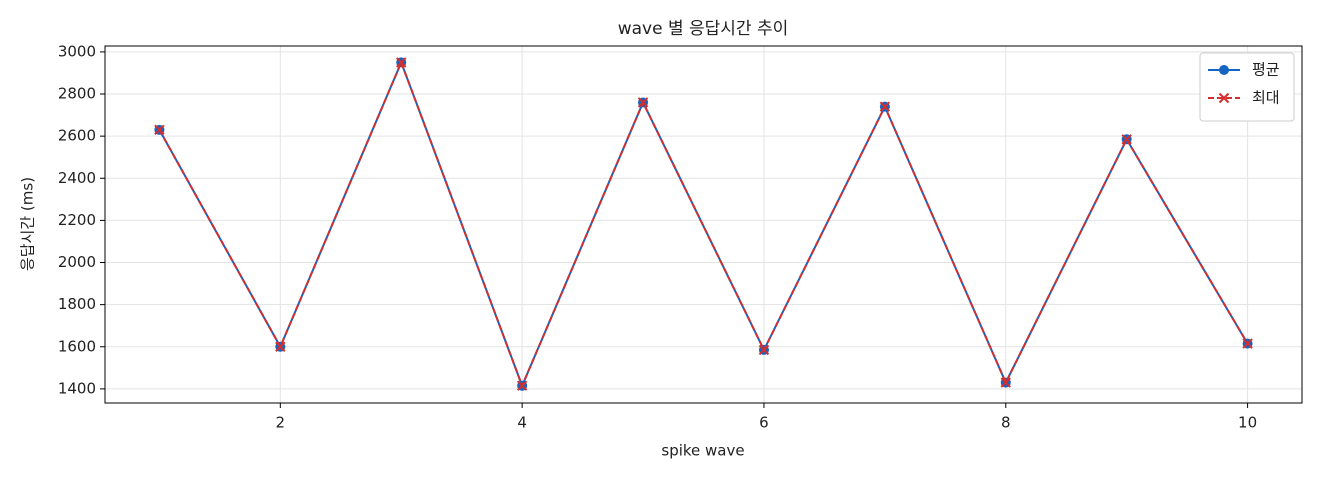  I want to click on y-axis-label: 응답시간 (ms), so click(28, 224).